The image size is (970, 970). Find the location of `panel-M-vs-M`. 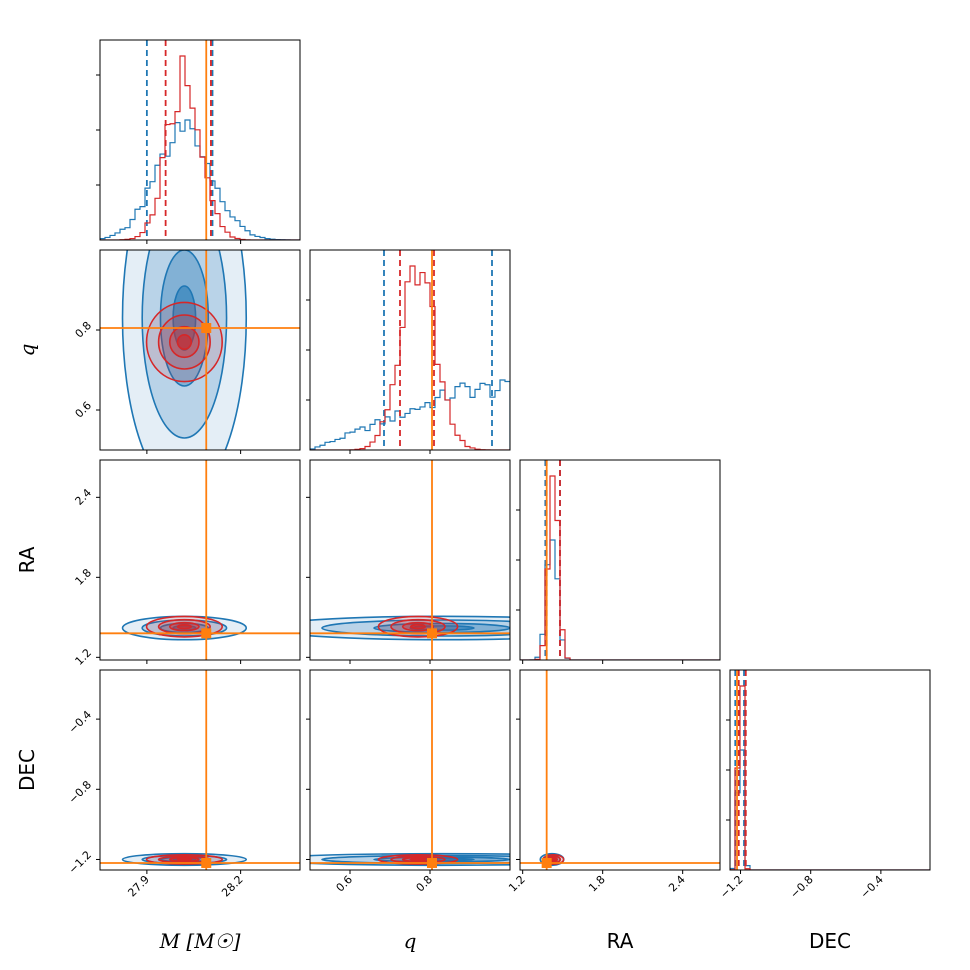

panel-M-vs-M is located at coordinates (200, 140).